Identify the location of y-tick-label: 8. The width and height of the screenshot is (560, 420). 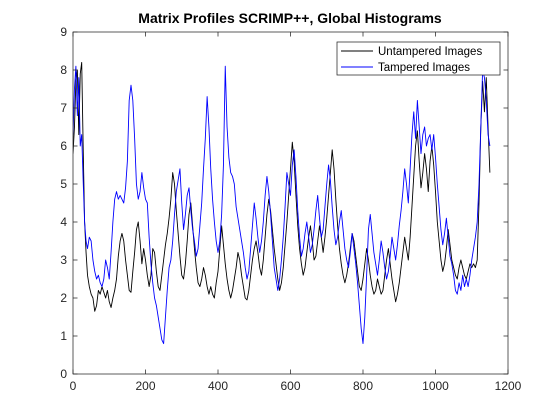
(63, 70).